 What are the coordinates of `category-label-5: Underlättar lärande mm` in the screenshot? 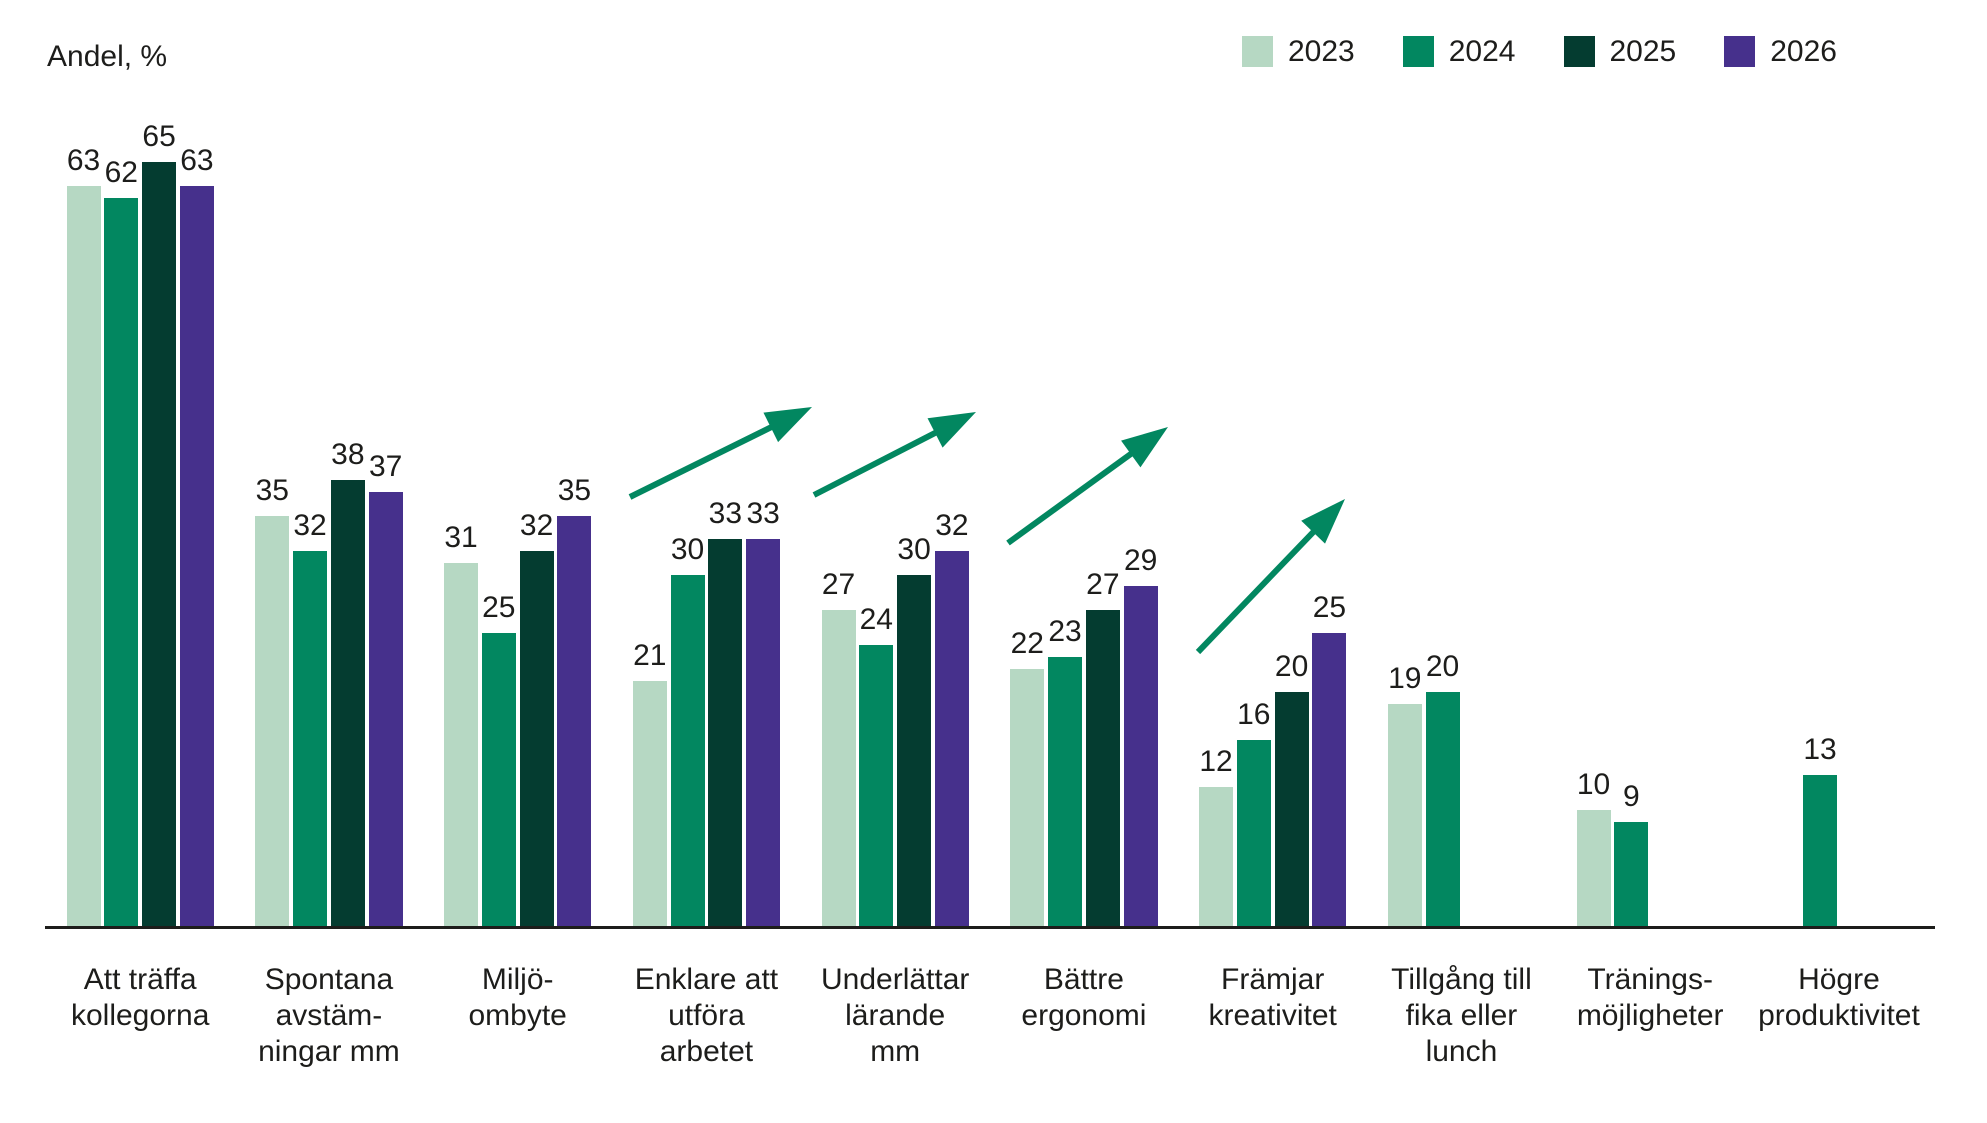 It's located at (895, 1015).